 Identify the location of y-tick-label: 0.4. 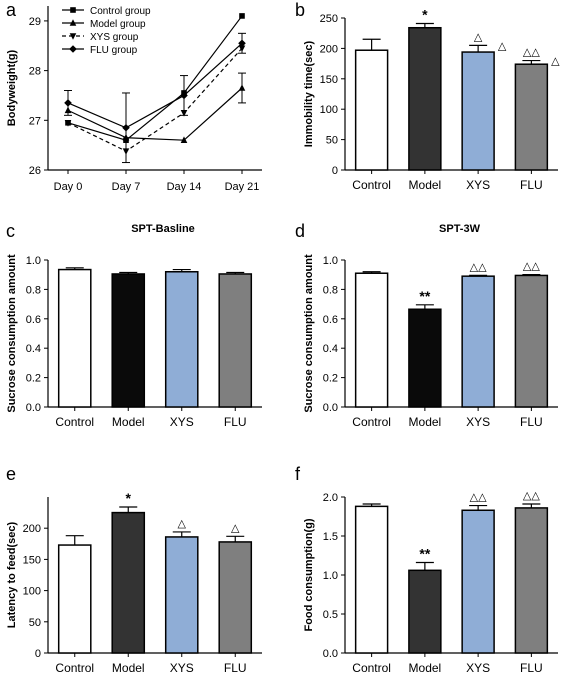
(33, 349).